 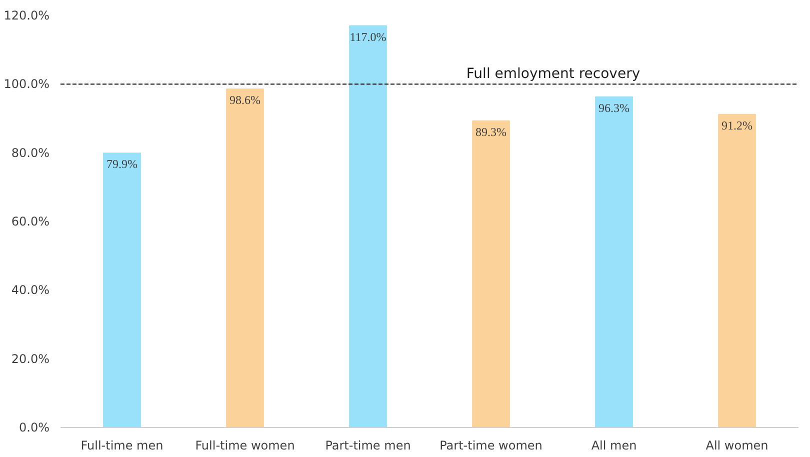 I want to click on data-label: 98.6%, so click(x=245, y=99).